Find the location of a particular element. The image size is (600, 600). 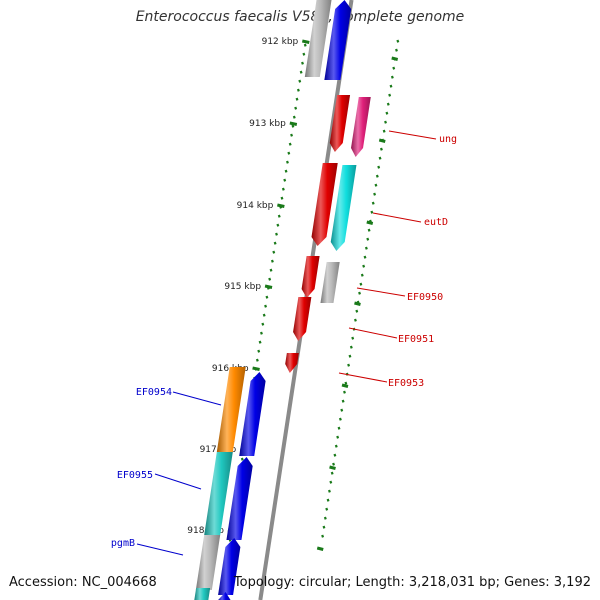

gene-pgmB is located at coordinates (208, 562).